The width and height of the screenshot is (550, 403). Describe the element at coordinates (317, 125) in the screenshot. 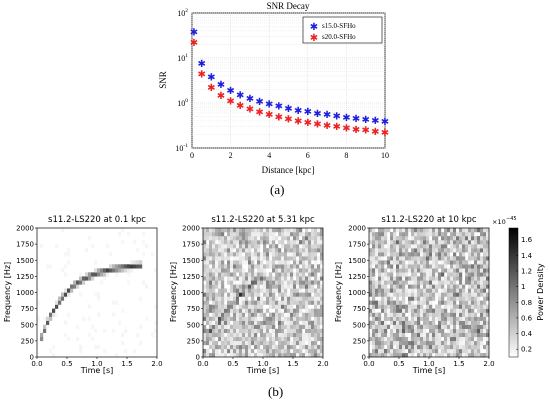

I see `snr-point-series-2: ✱` at that location.